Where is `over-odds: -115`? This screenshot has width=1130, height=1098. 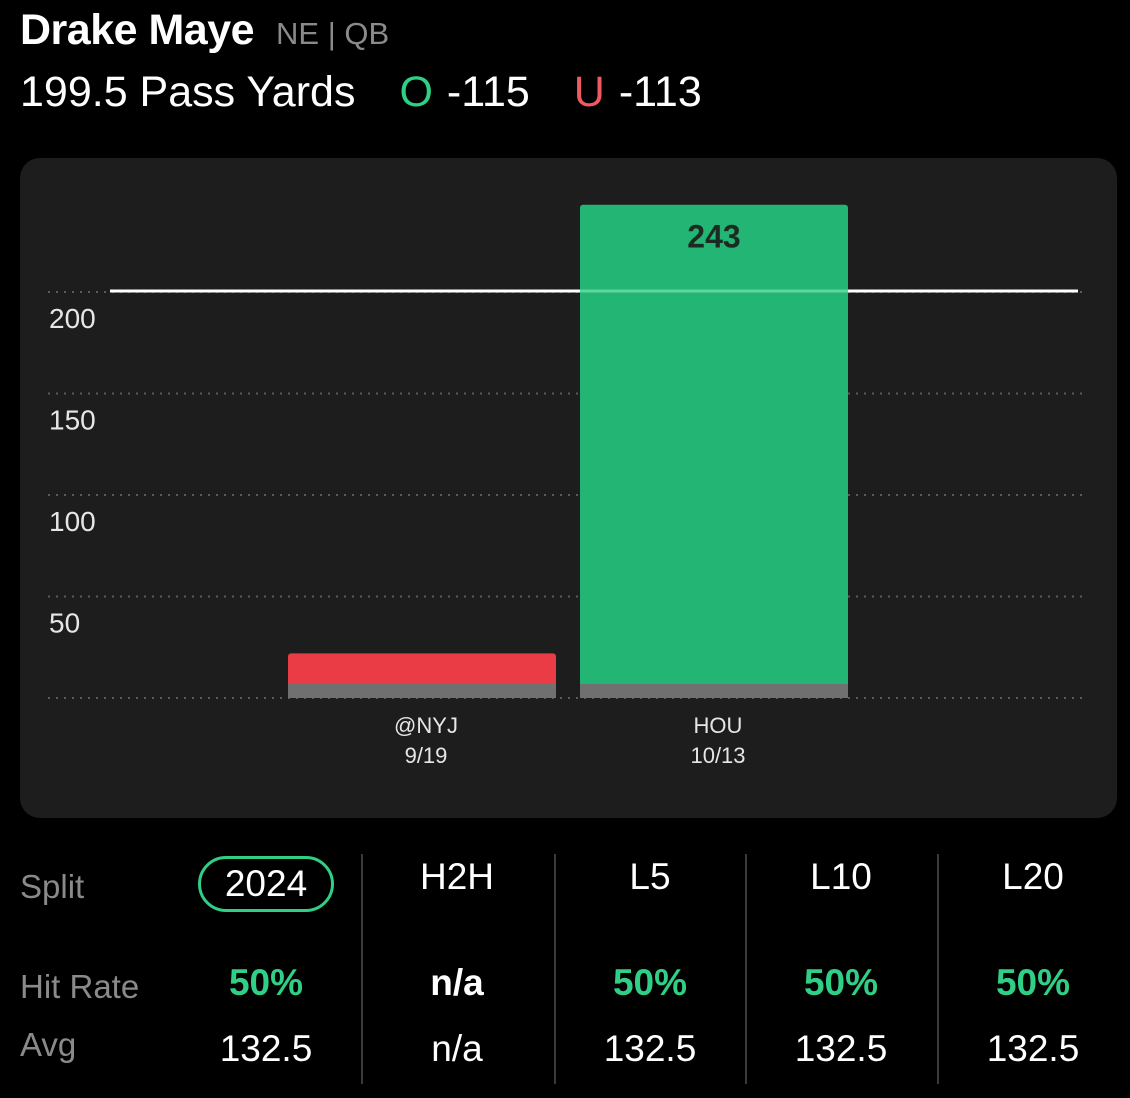 over-odds: -115 is located at coordinates (488, 92).